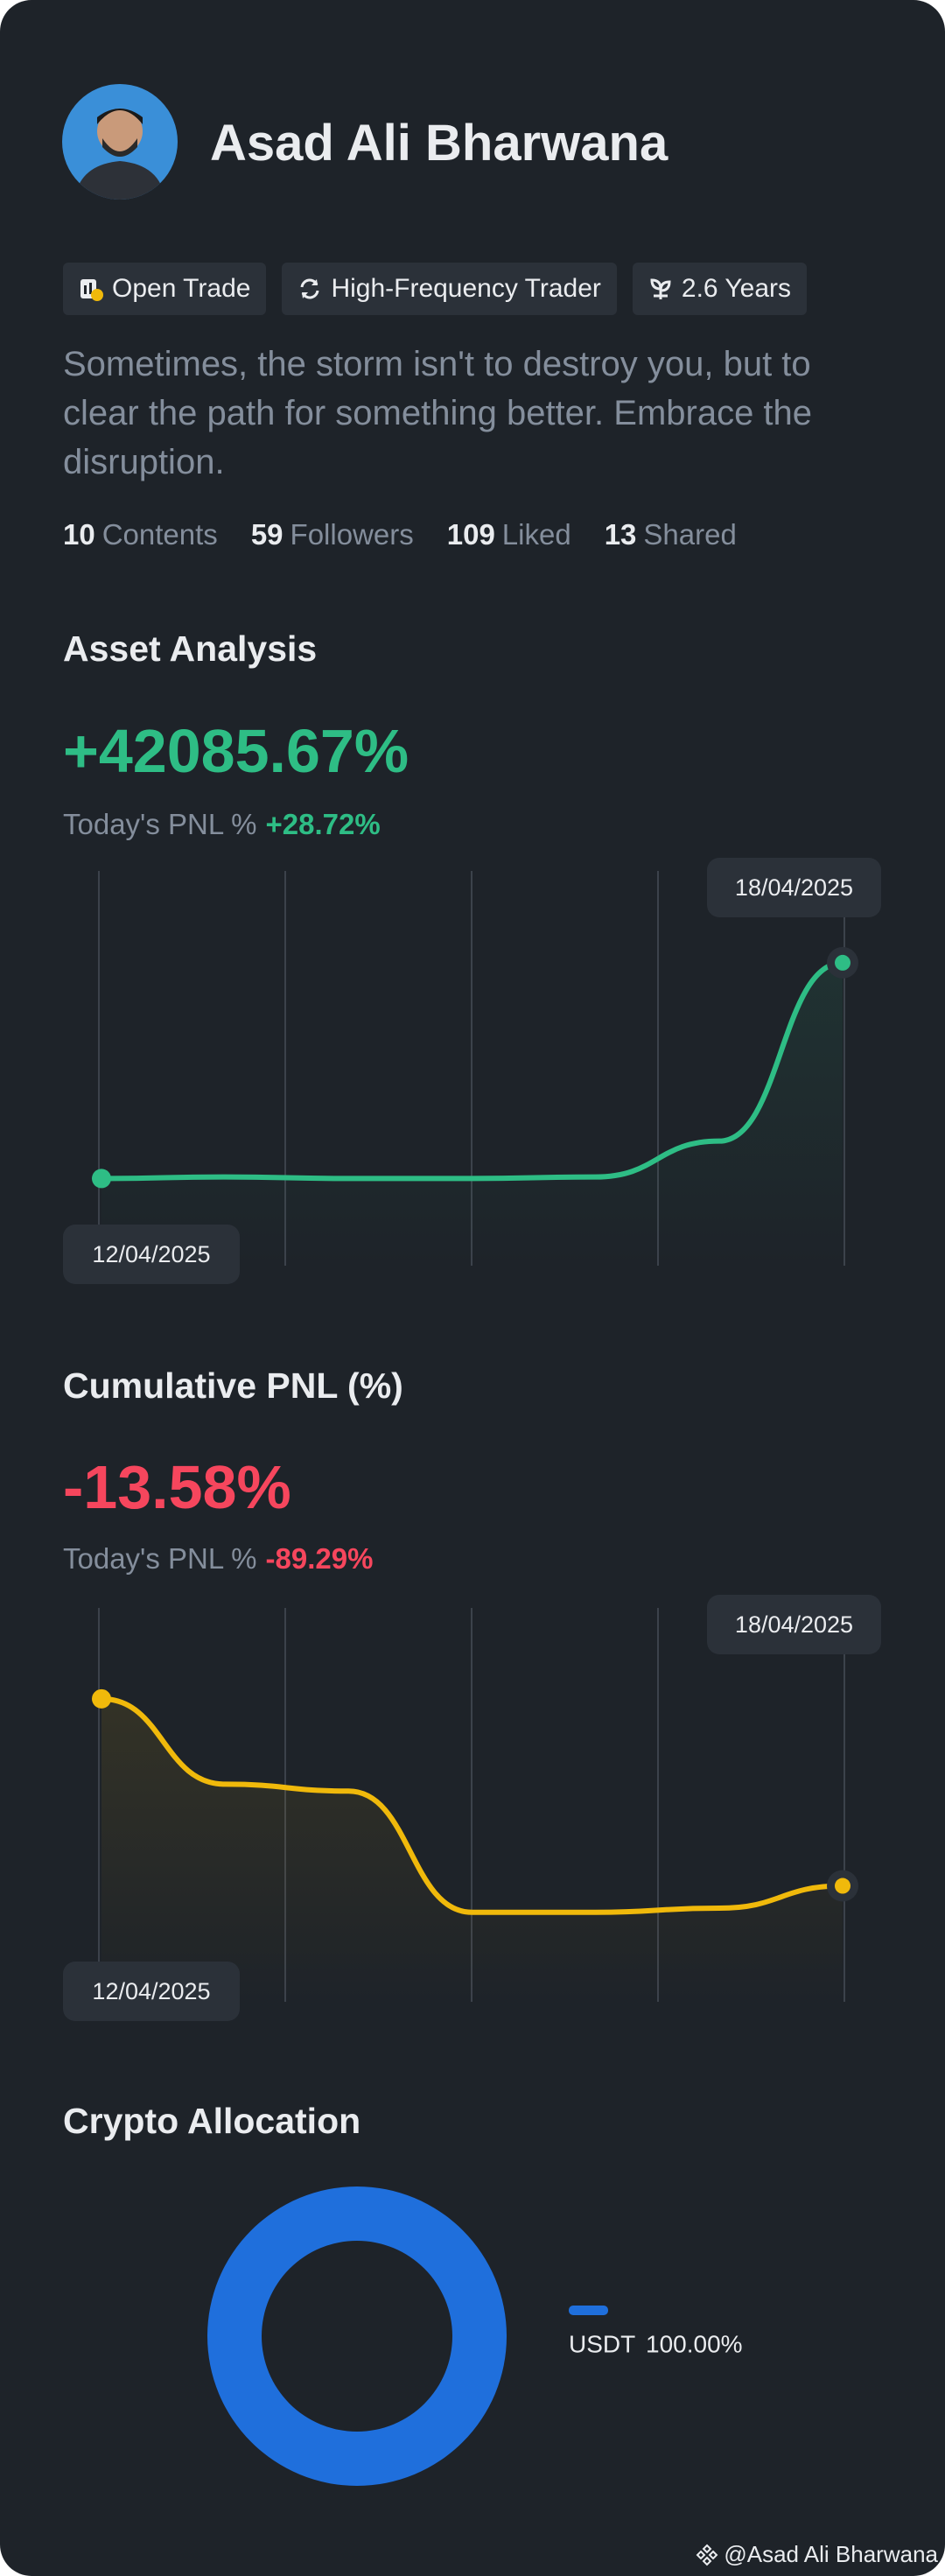  I want to click on stat: 59 Followers, so click(332, 534).